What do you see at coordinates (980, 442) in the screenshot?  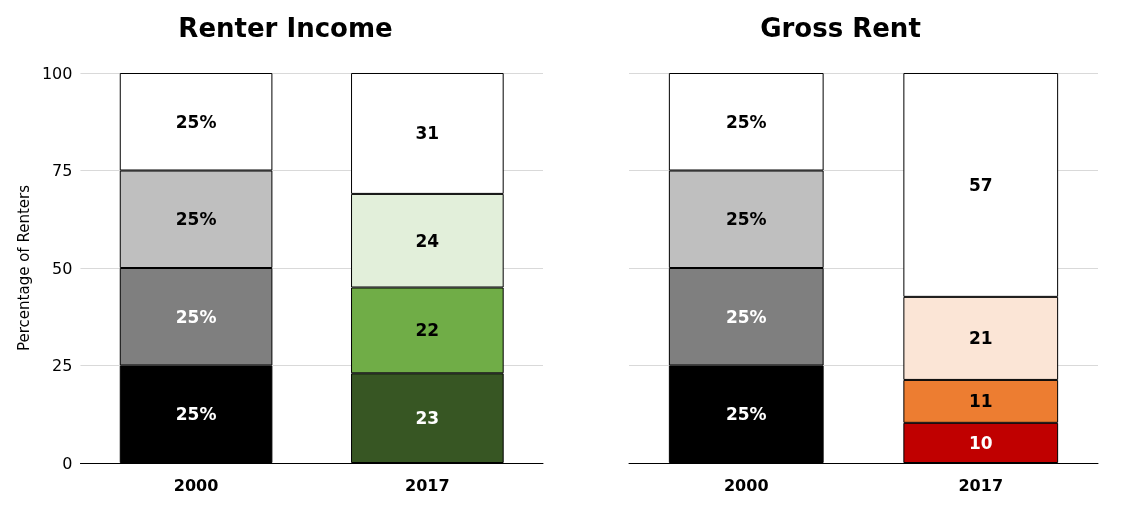 I see `data-label: 10` at bounding box center [980, 442].